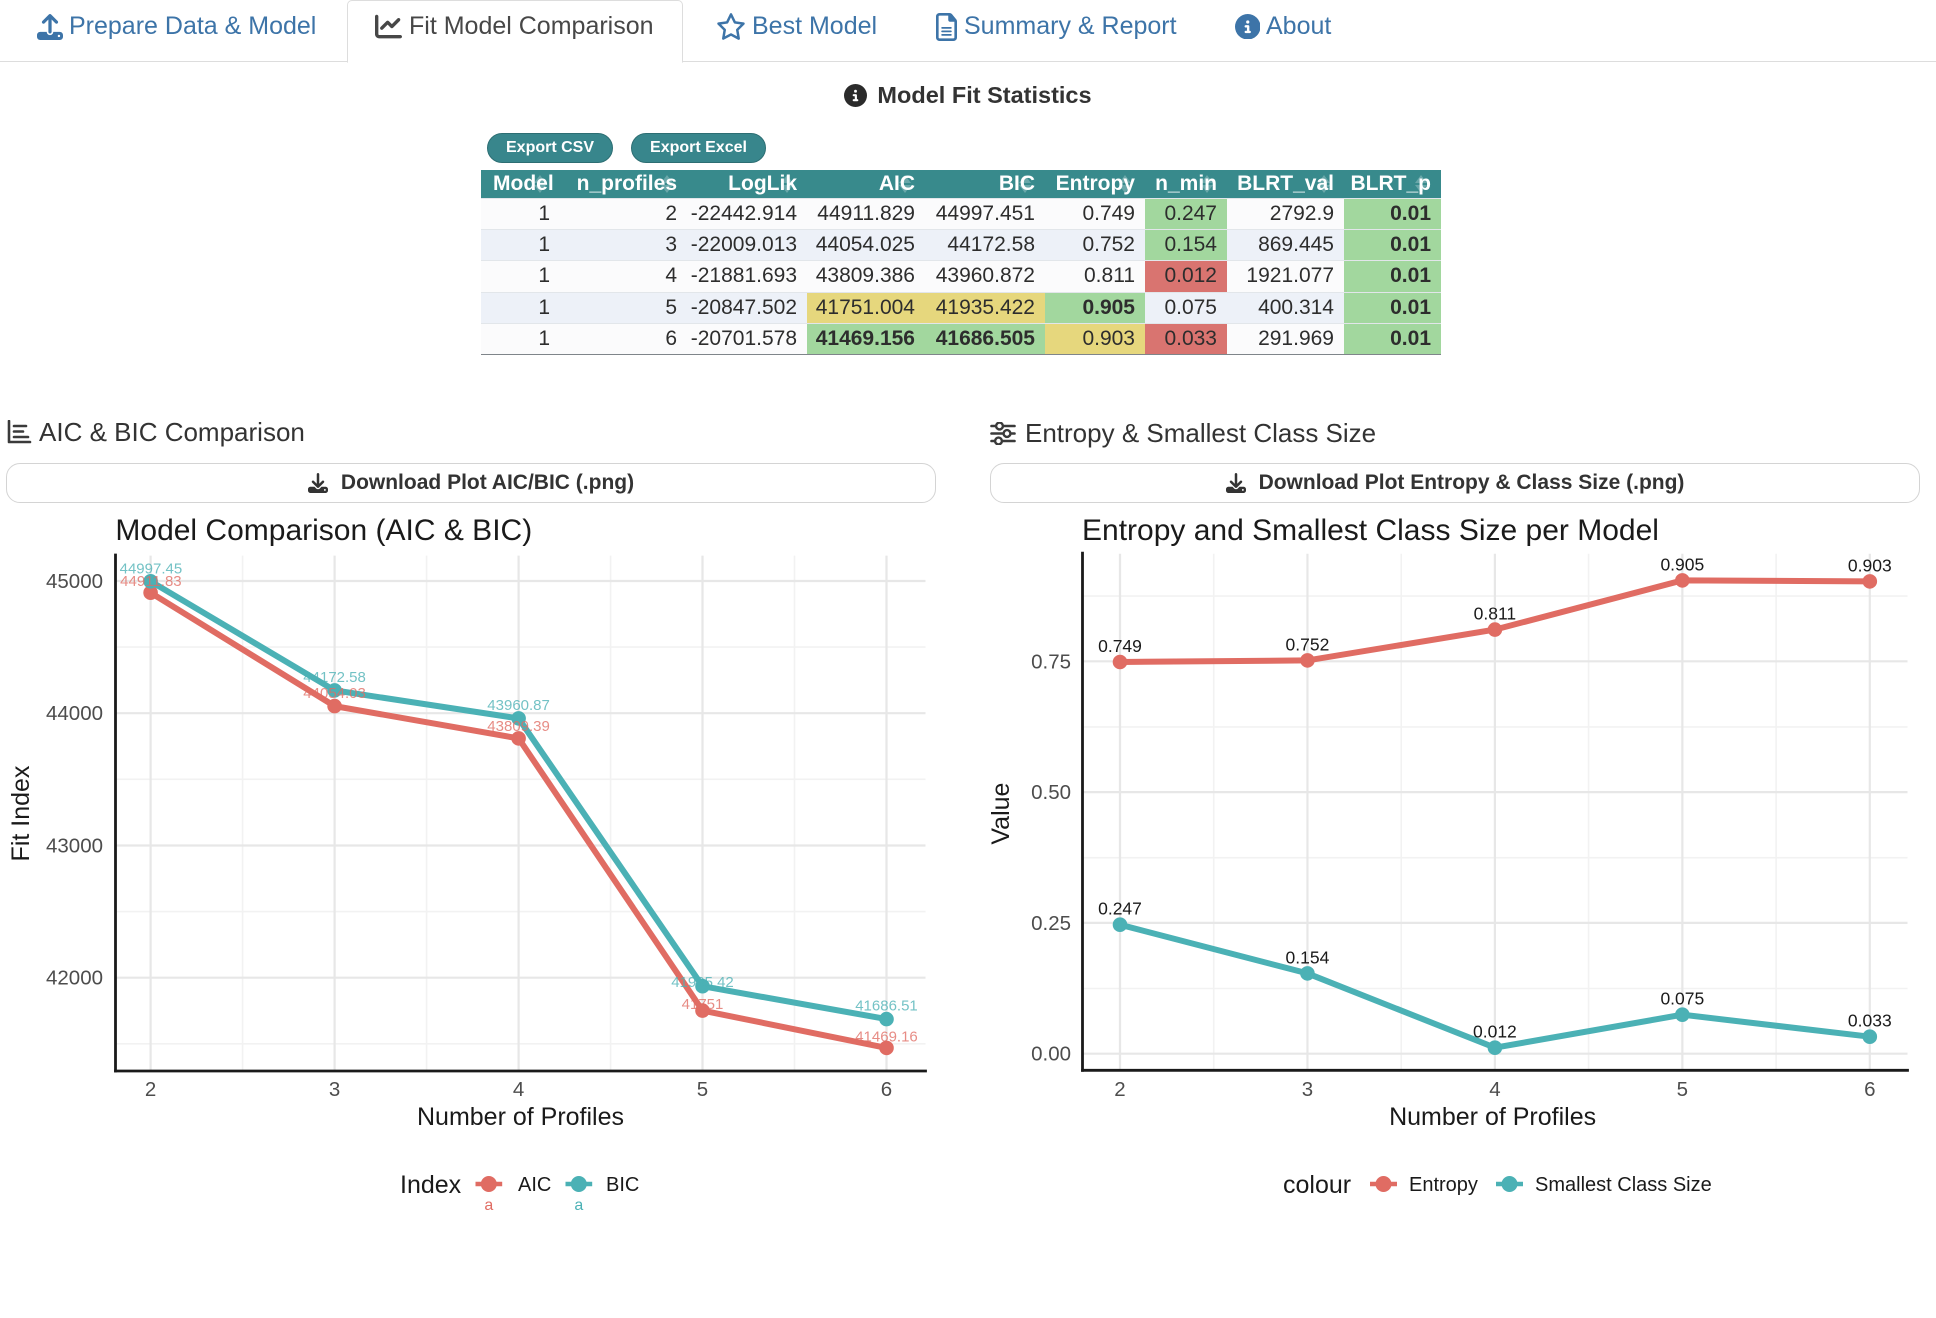 This screenshot has height=1318, width=1936. Describe the element at coordinates (518, 705) in the screenshot. I see `svg-text: 43960.87` at that location.